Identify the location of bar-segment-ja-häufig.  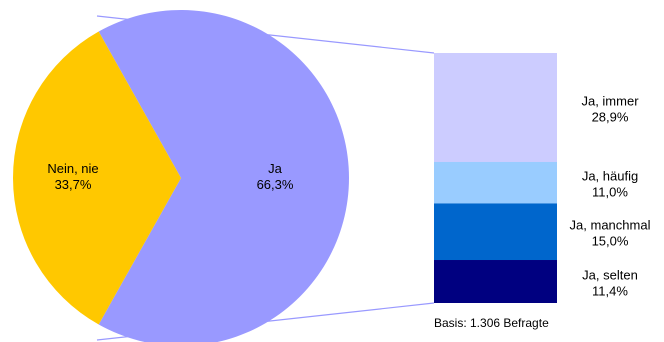
(495, 182).